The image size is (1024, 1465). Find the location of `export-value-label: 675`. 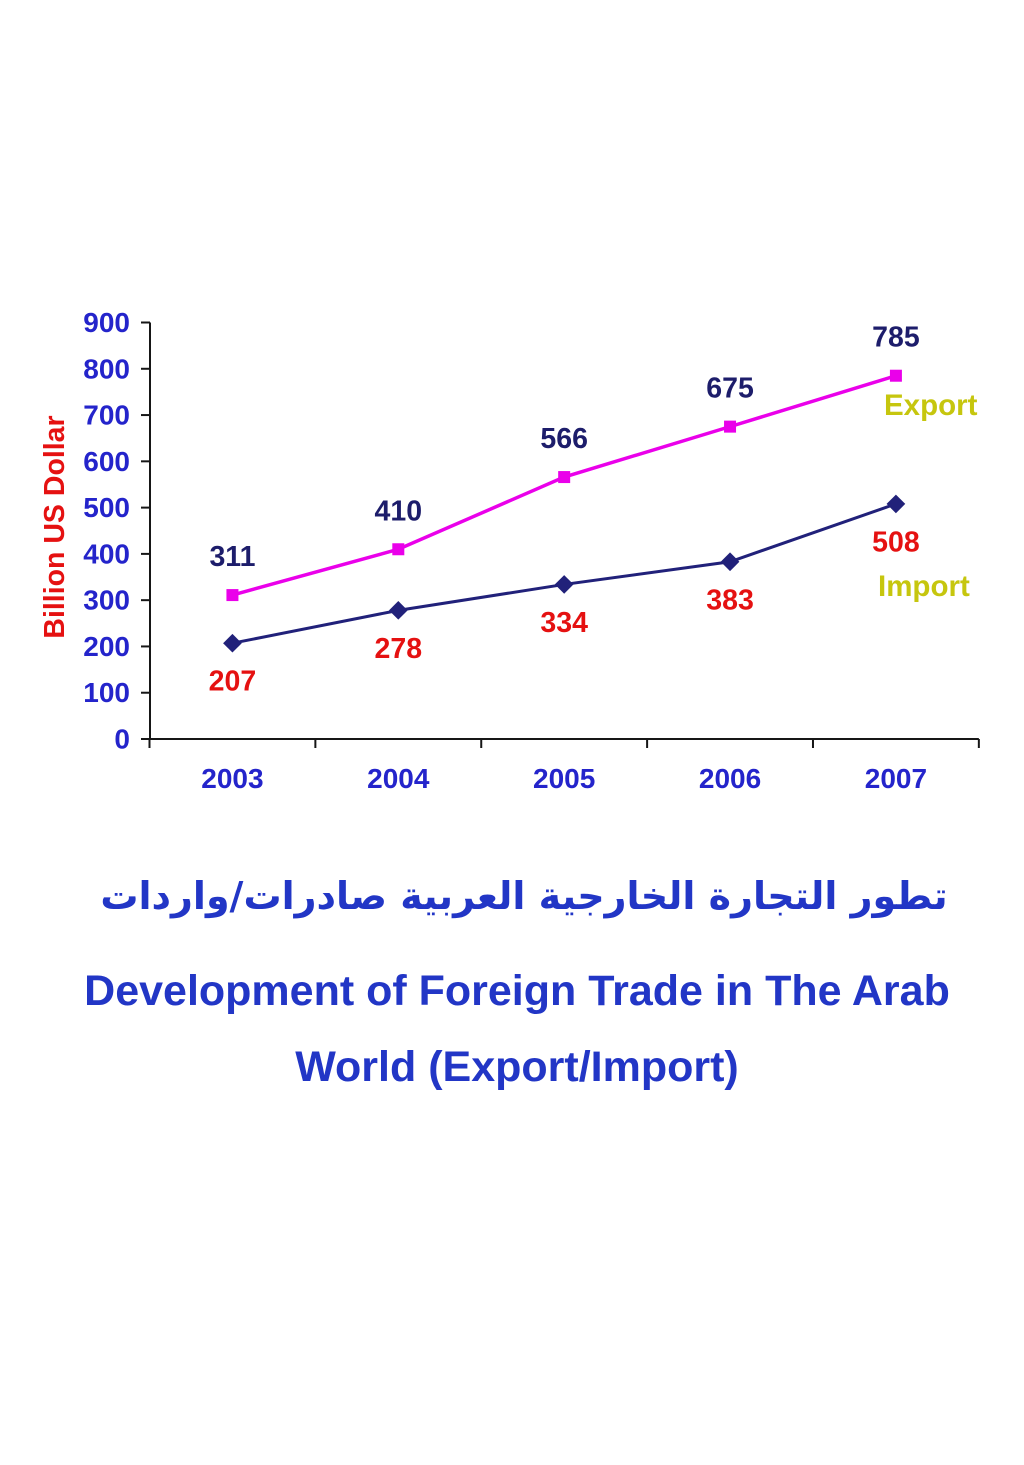

export-value-label: 675 is located at coordinates (730, 389).